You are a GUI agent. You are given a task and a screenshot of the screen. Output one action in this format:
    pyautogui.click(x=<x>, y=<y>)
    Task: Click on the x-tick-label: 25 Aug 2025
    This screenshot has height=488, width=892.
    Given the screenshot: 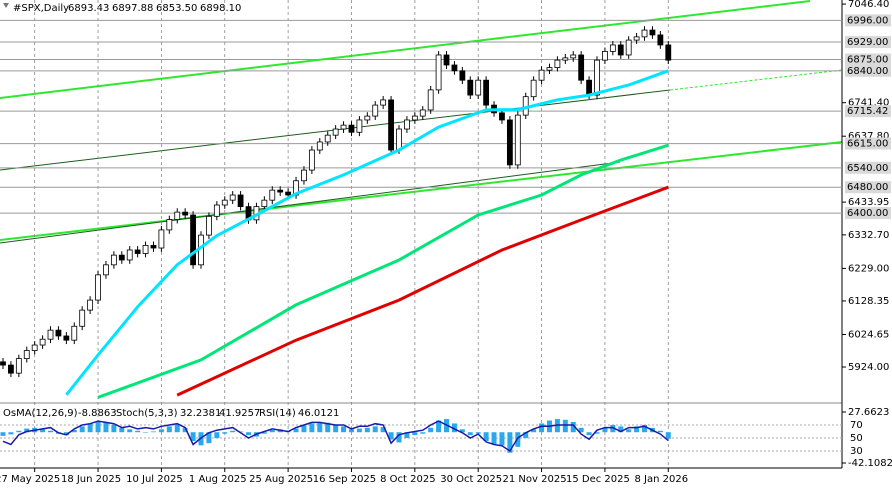 What is the action you would take?
    pyautogui.click(x=281, y=479)
    